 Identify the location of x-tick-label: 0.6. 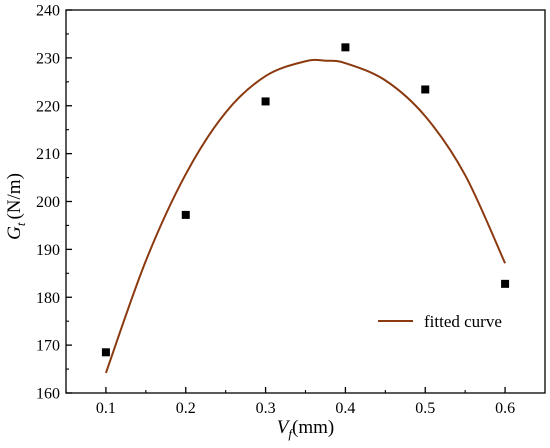
(505, 408).